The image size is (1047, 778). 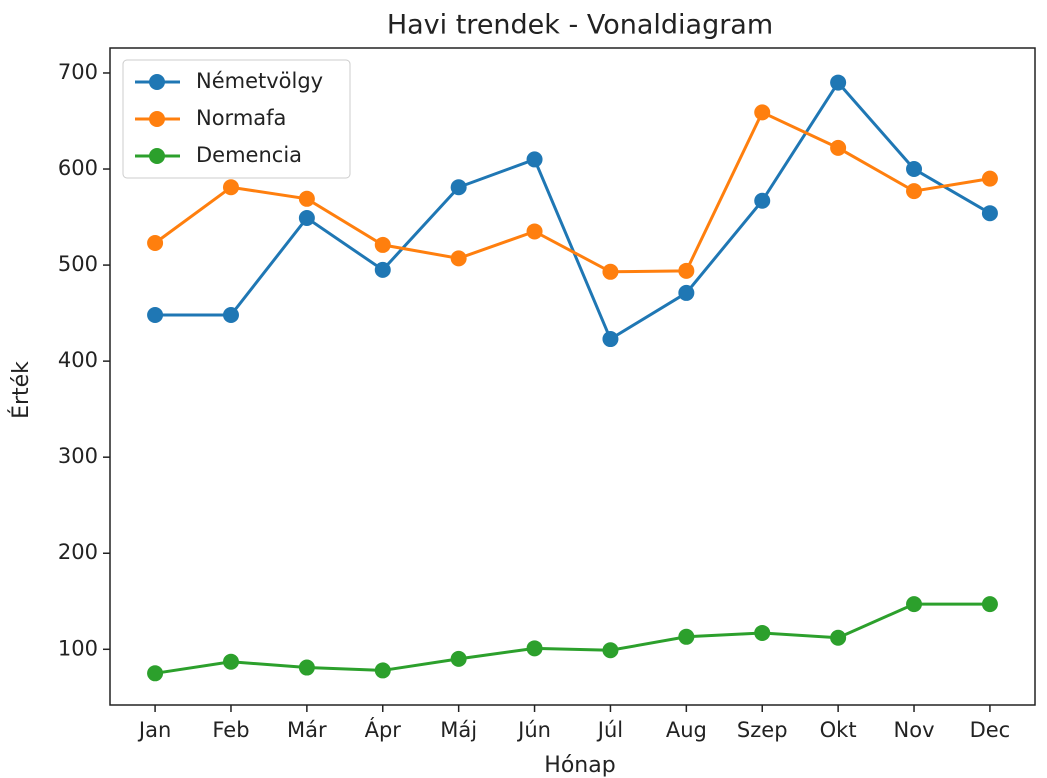 What do you see at coordinates (458, 730) in the screenshot?
I see `x-tick-label: Máj` at bounding box center [458, 730].